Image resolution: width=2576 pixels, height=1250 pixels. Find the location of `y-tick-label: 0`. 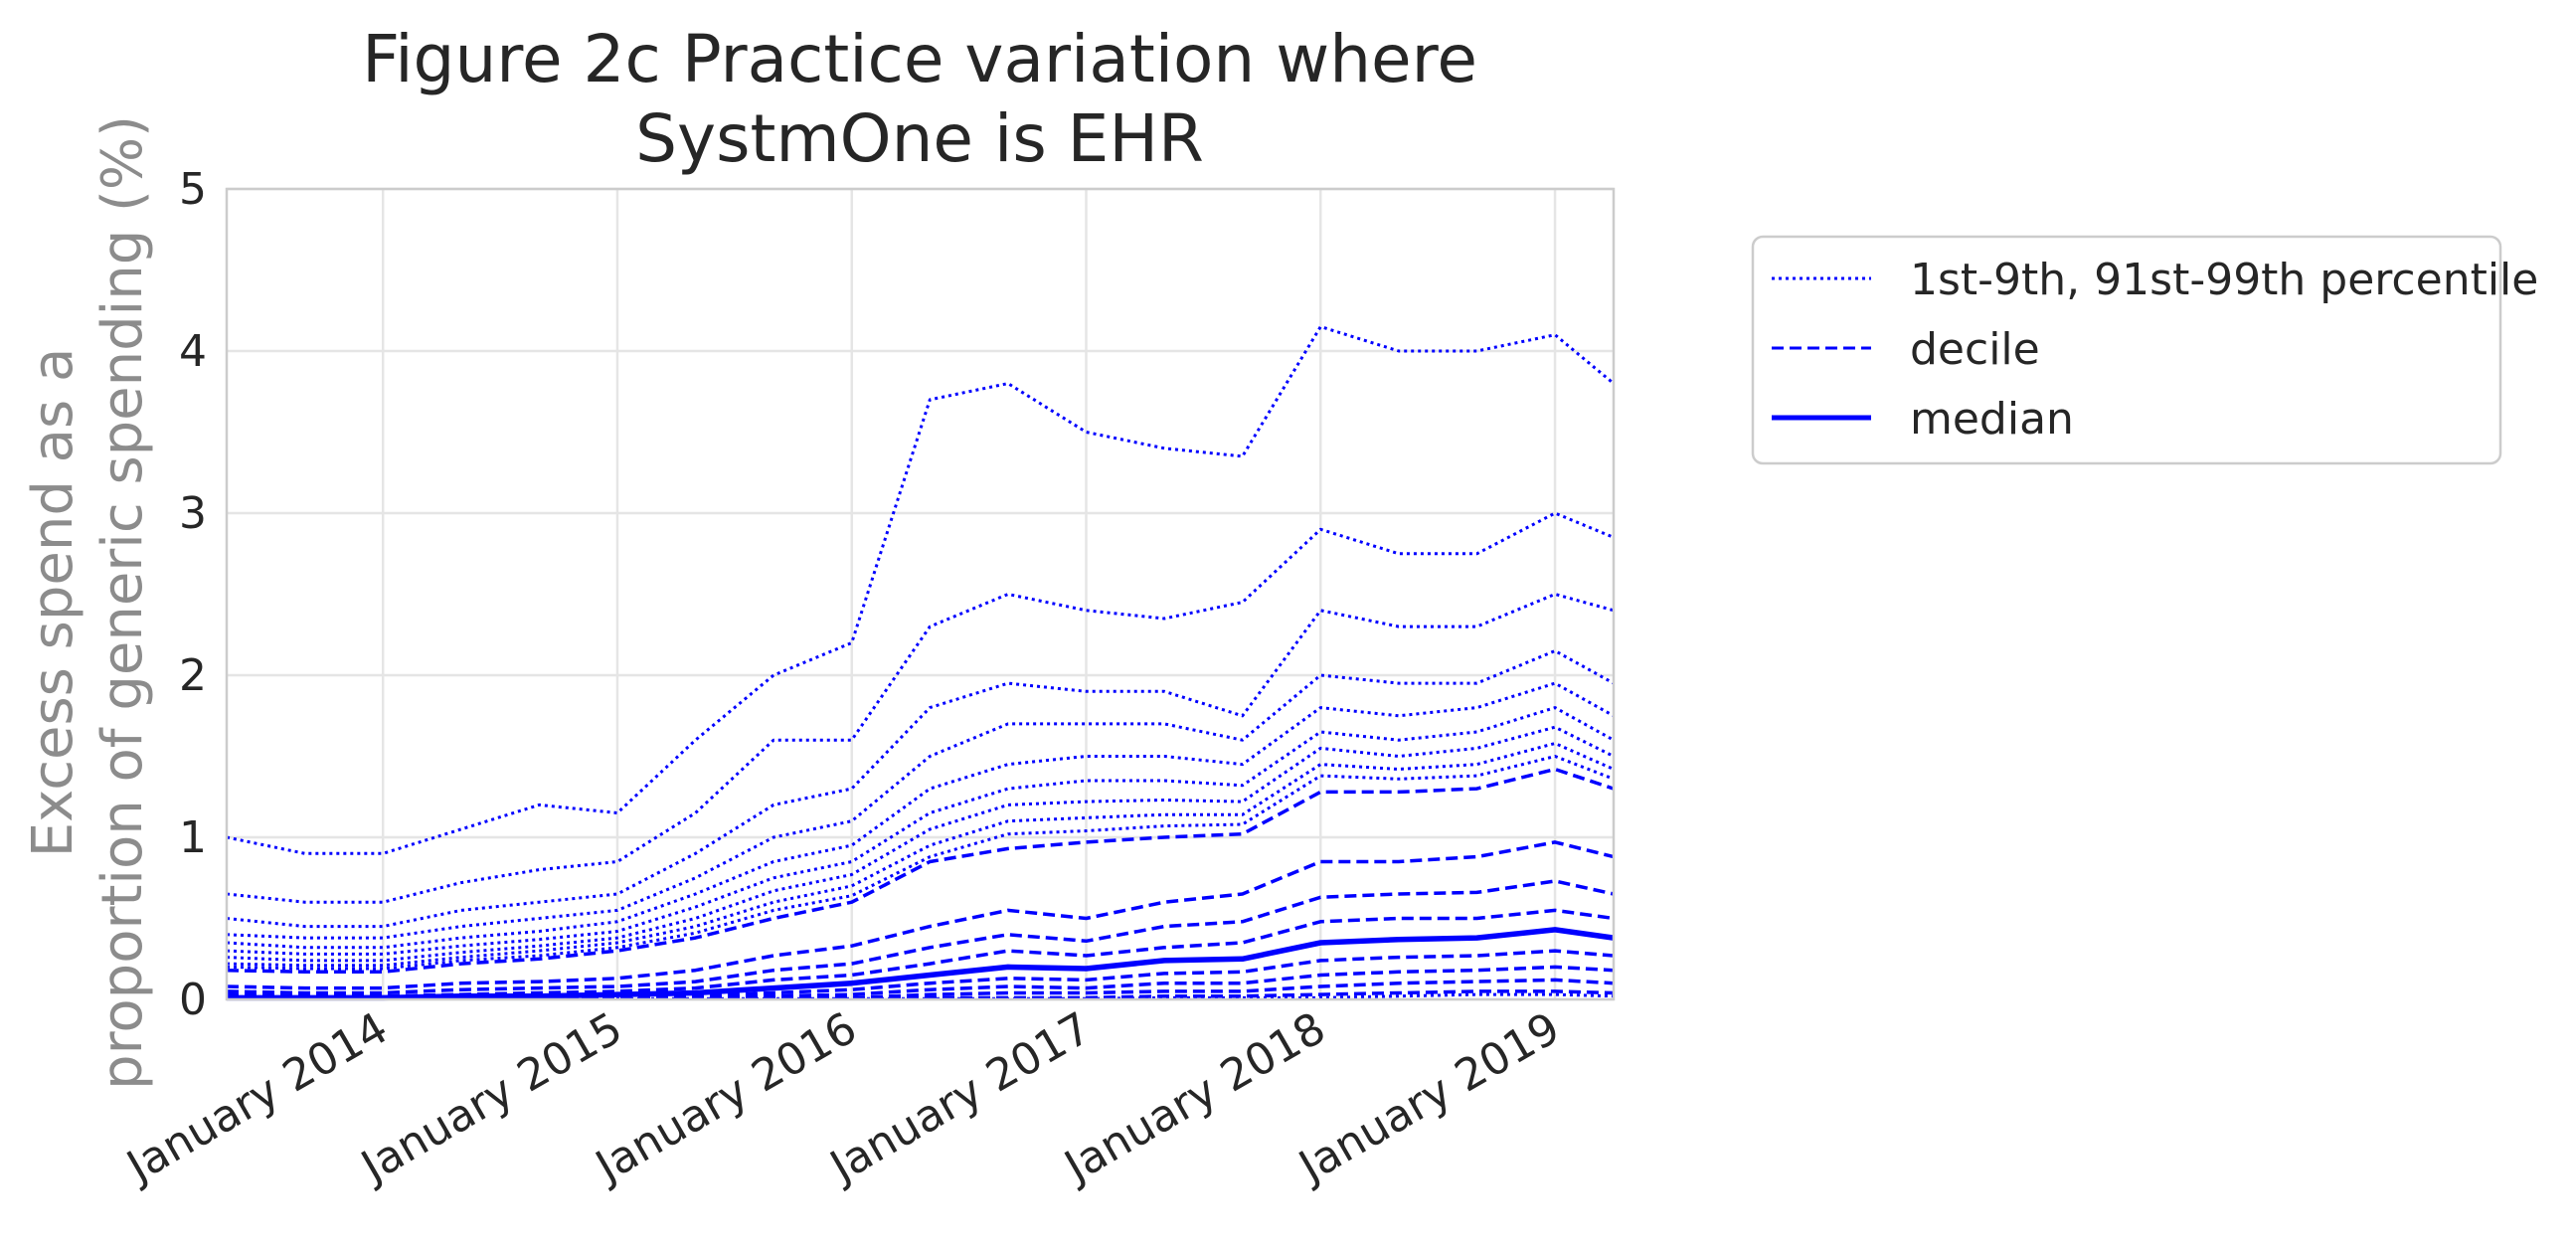

y-tick-label: 0 is located at coordinates (193, 1000).